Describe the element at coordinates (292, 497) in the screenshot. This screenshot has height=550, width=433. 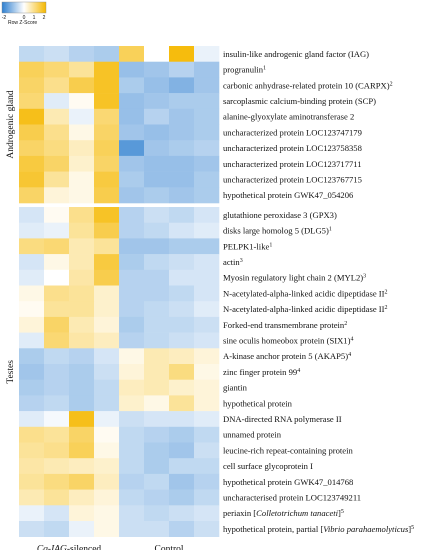
I see `row-label: uncharacterised protein LOC123749211` at that location.